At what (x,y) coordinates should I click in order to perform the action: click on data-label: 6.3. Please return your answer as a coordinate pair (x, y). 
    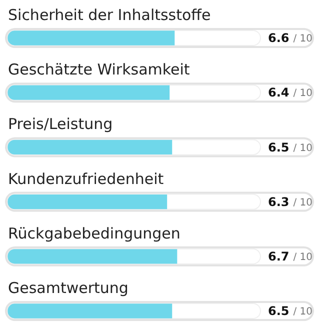
    Looking at the image, I should click on (279, 201).